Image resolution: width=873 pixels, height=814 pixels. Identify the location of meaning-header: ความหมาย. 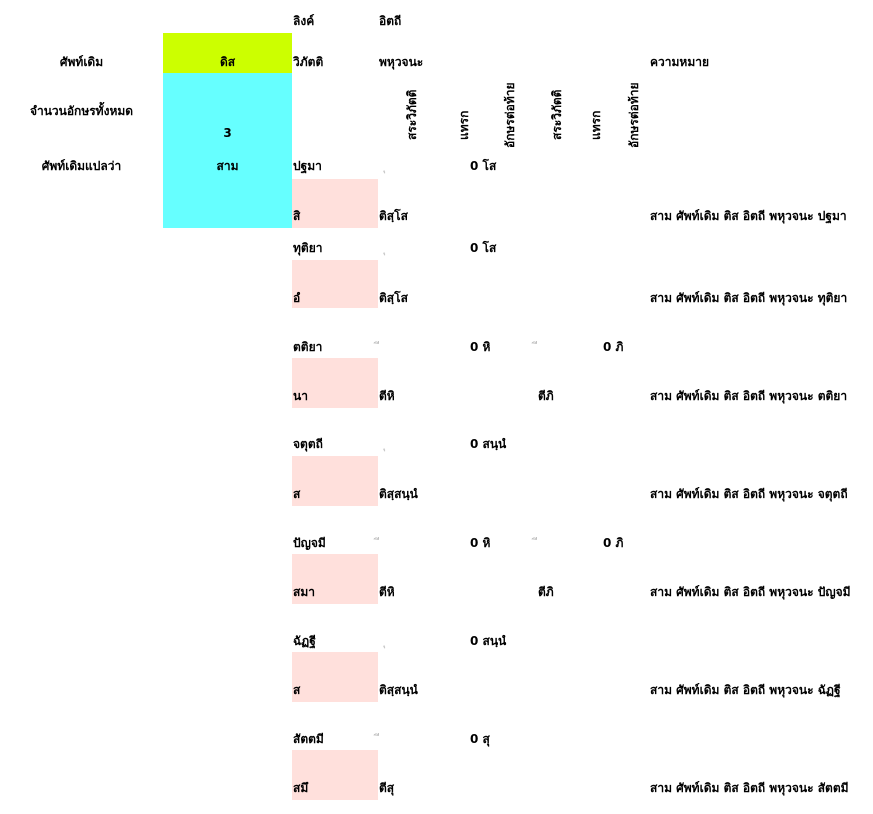
(680, 62).